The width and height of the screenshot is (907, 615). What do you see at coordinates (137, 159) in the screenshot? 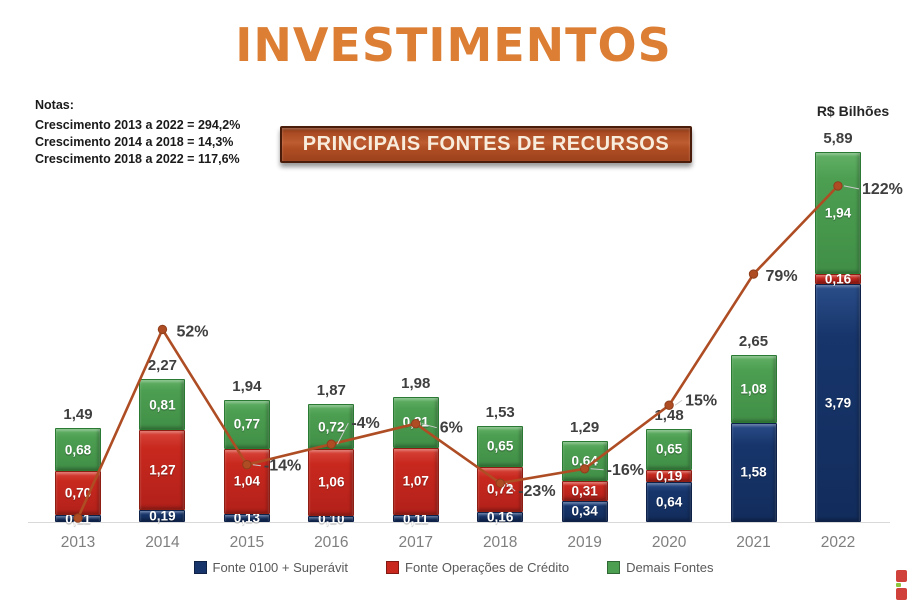
I see `note-line: Crescimento 2018 a 2022 = 117,6%` at bounding box center [137, 159].